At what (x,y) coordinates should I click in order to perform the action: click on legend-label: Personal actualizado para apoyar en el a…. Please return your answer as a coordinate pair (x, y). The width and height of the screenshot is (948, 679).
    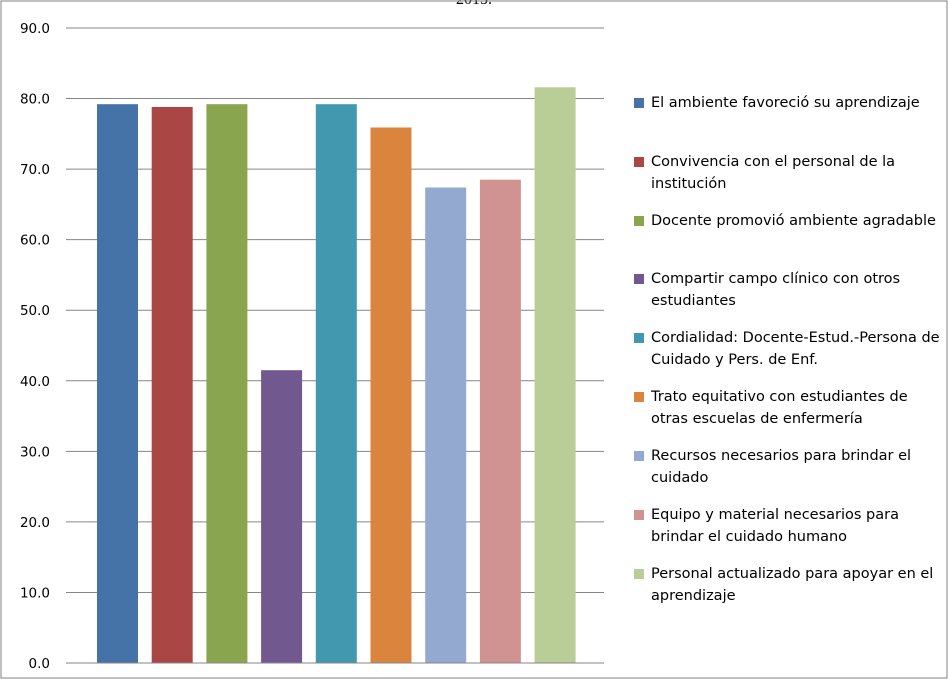
    Looking at the image, I should click on (792, 585).